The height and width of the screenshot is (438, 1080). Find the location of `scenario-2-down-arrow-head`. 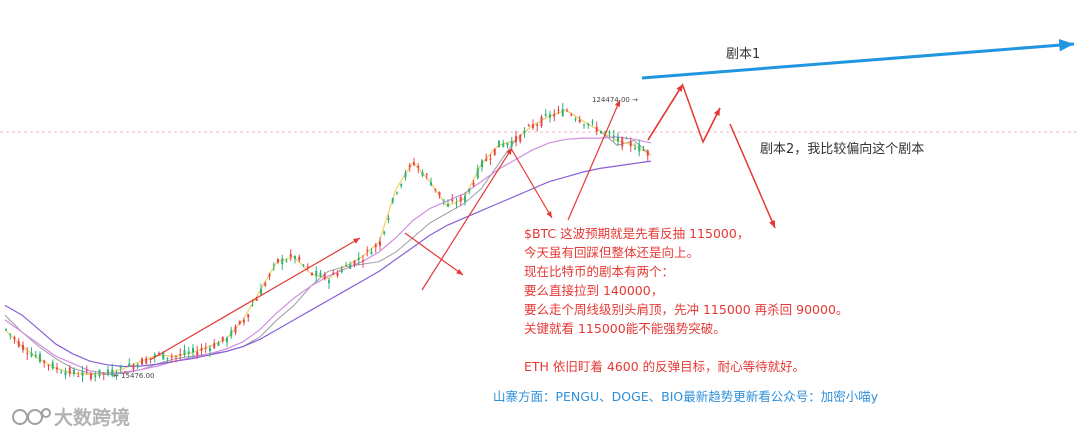

scenario-2-down-arrow-head is located at coordinates (772, 224).